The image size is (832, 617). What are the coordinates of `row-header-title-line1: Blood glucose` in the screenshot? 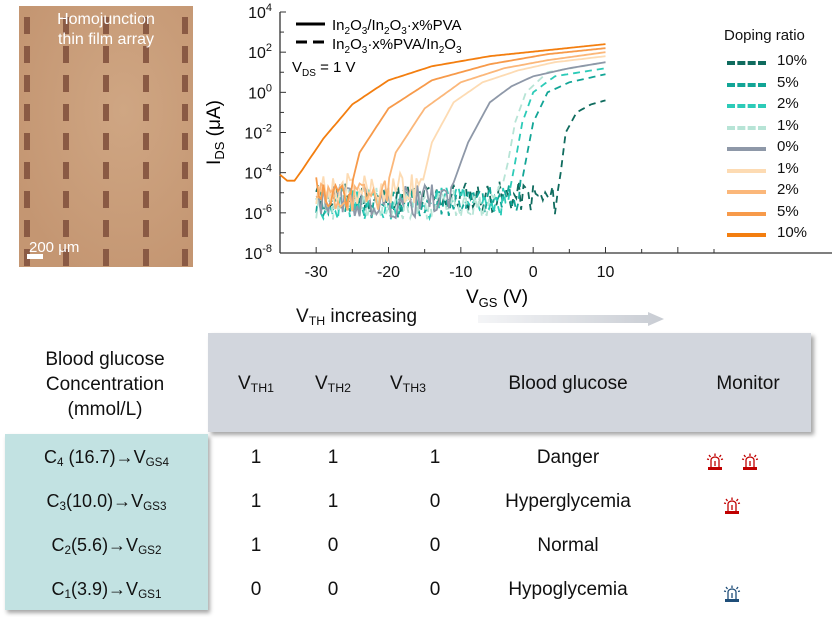 It's located at (105, 359).